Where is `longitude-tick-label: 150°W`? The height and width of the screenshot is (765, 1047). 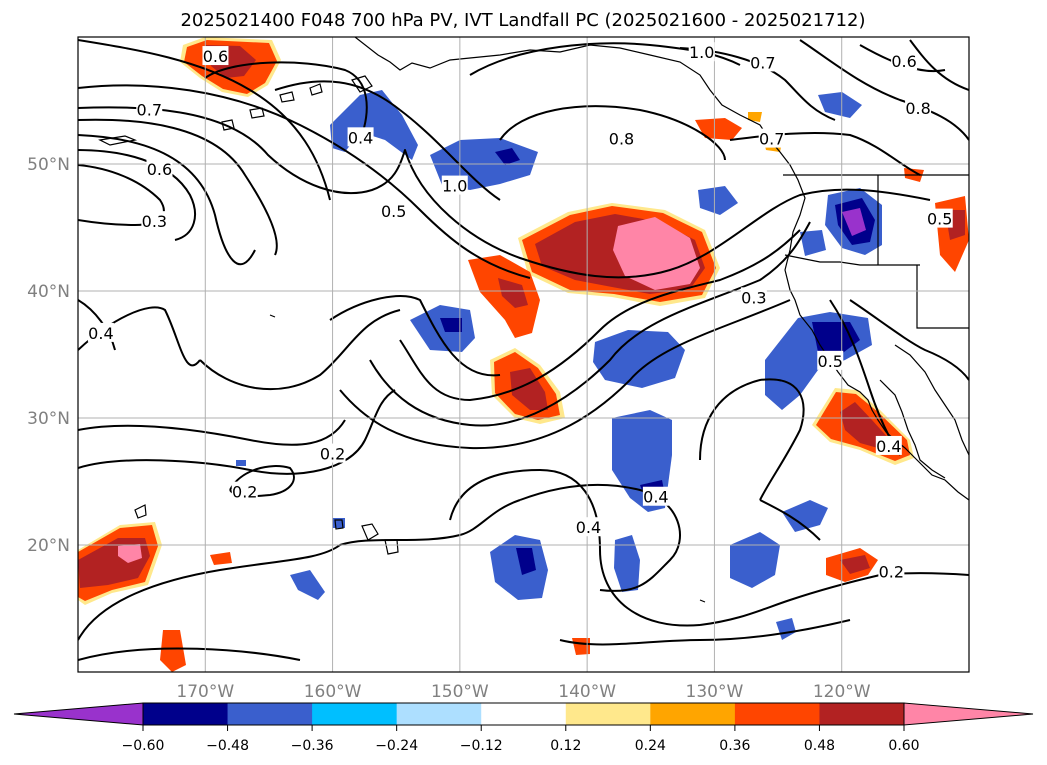 longitude-tick-label: 150°W is located at coordinates (460, 692).